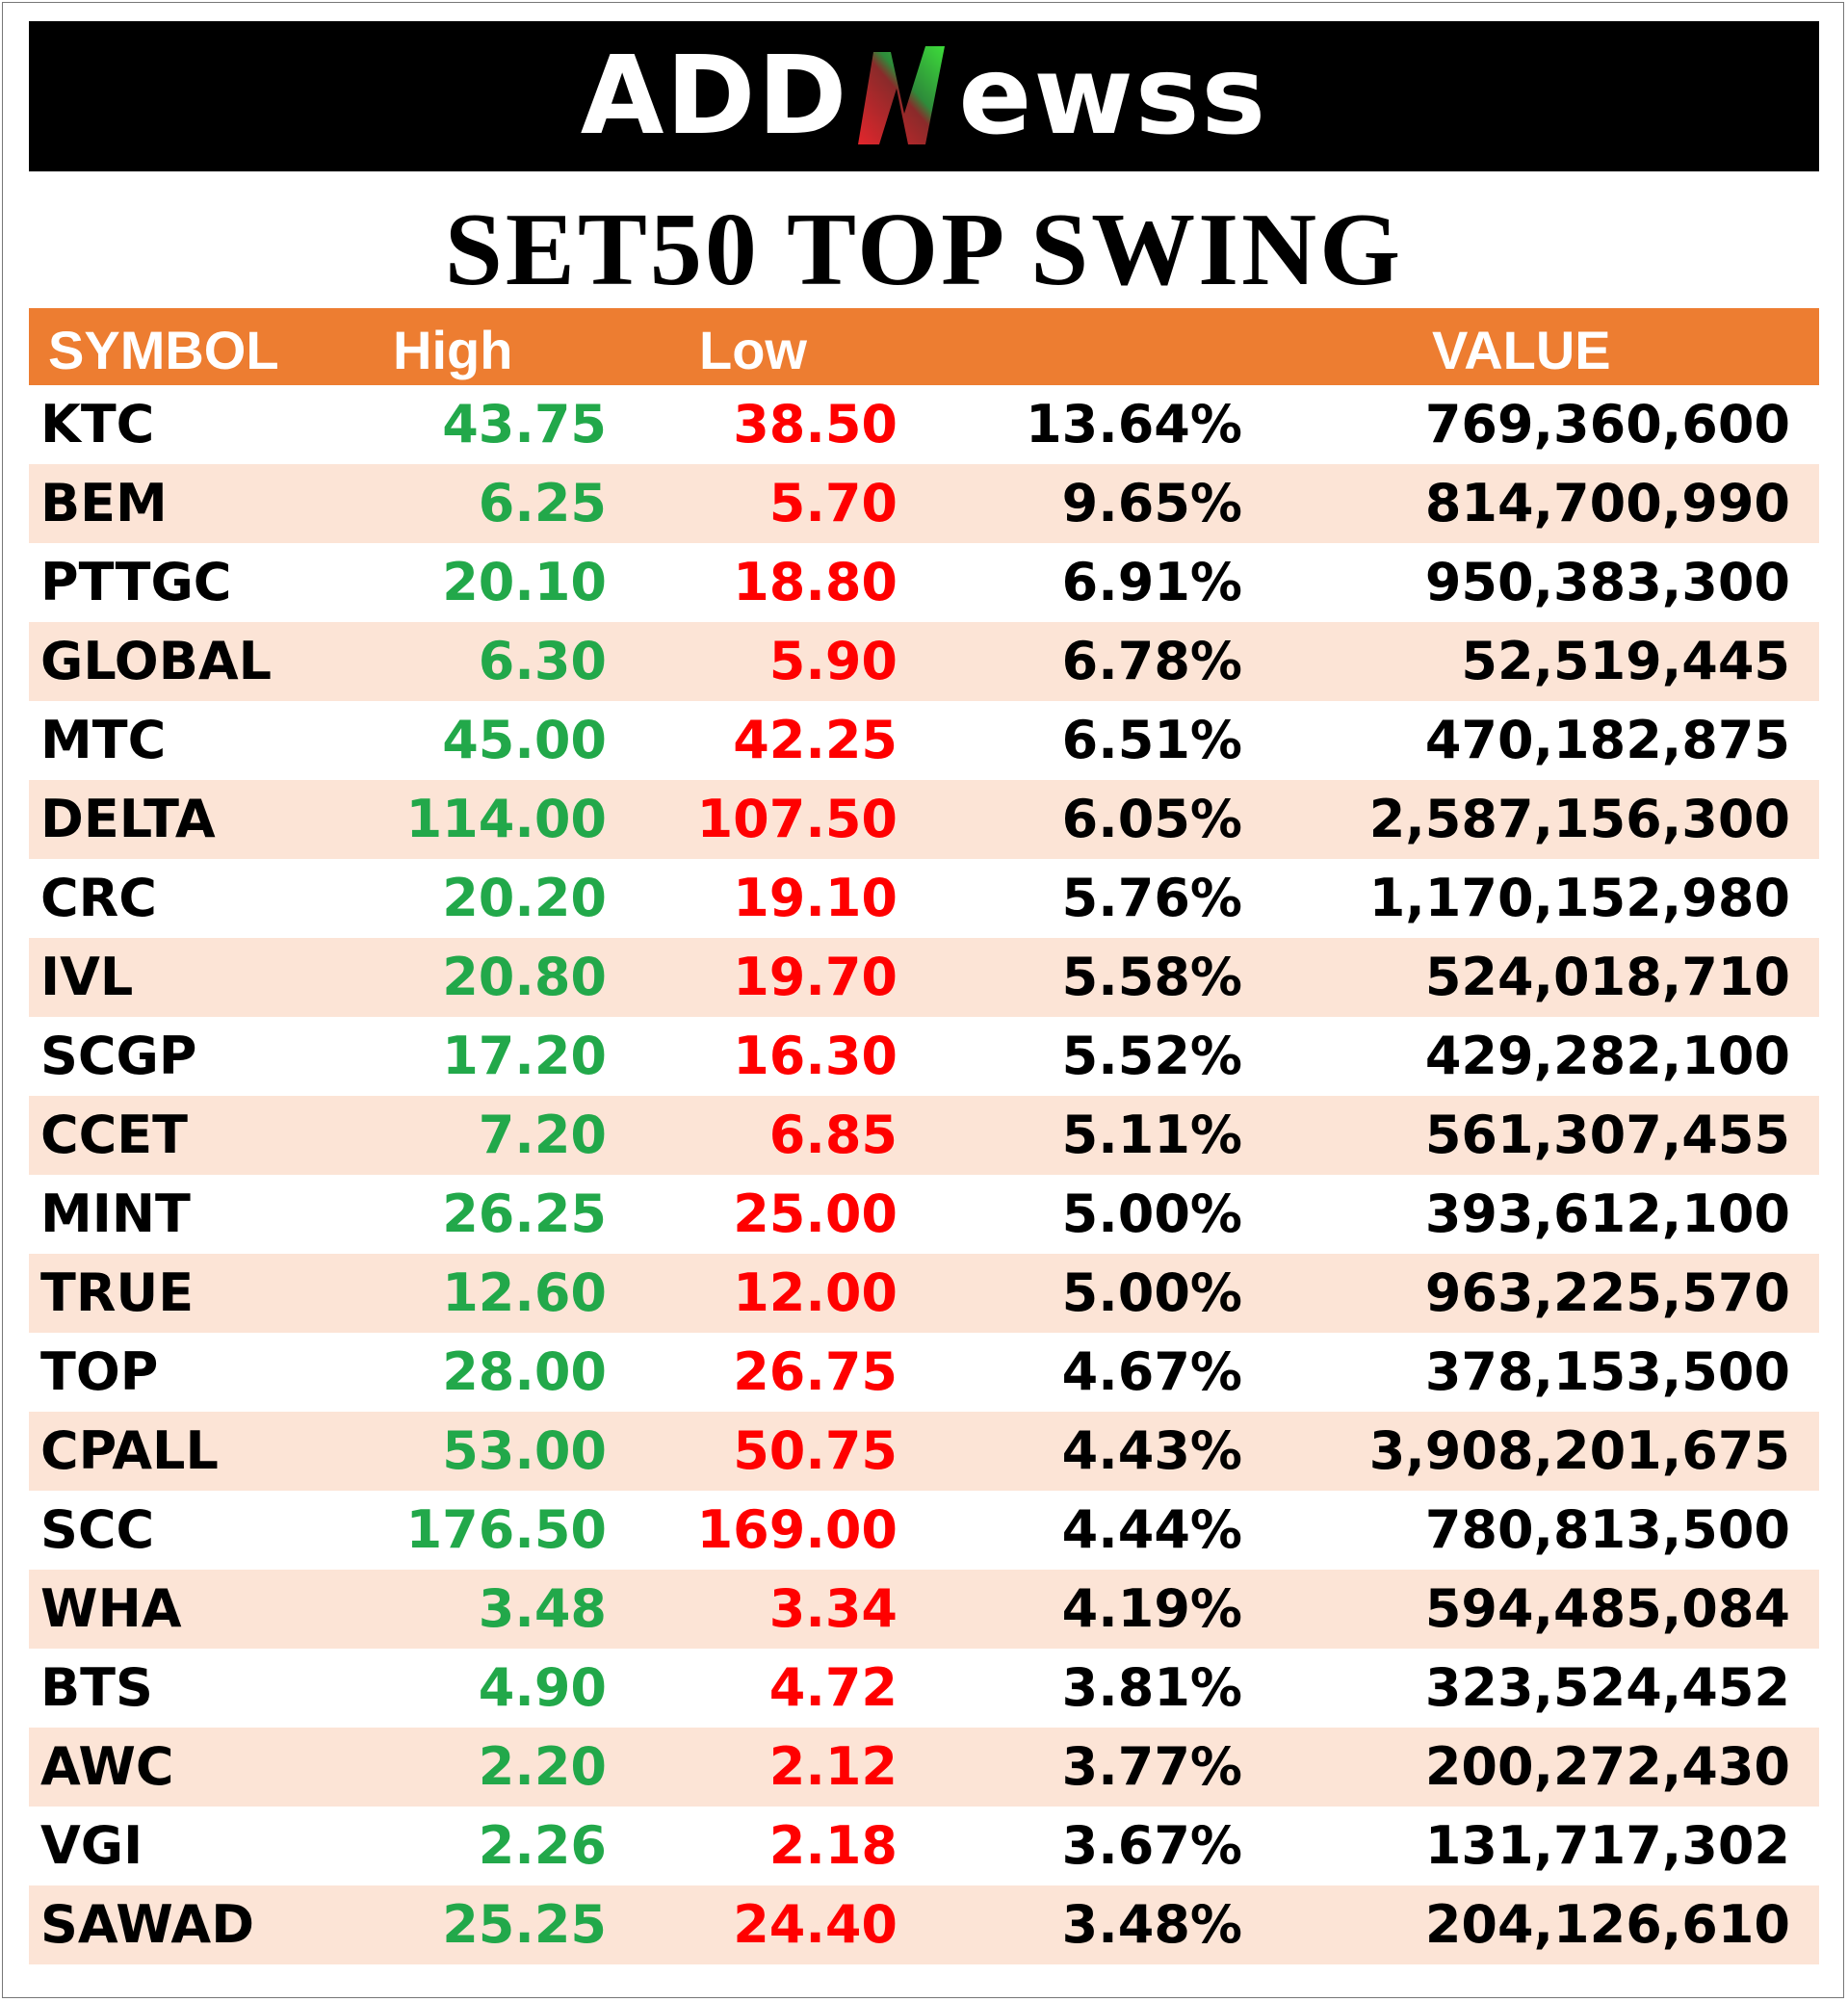 This screenshot has width=1848, height=2002. Describe the element at coordinates (815, 1056) in the screenshot. I see `low-cell: 16.30` at that location.